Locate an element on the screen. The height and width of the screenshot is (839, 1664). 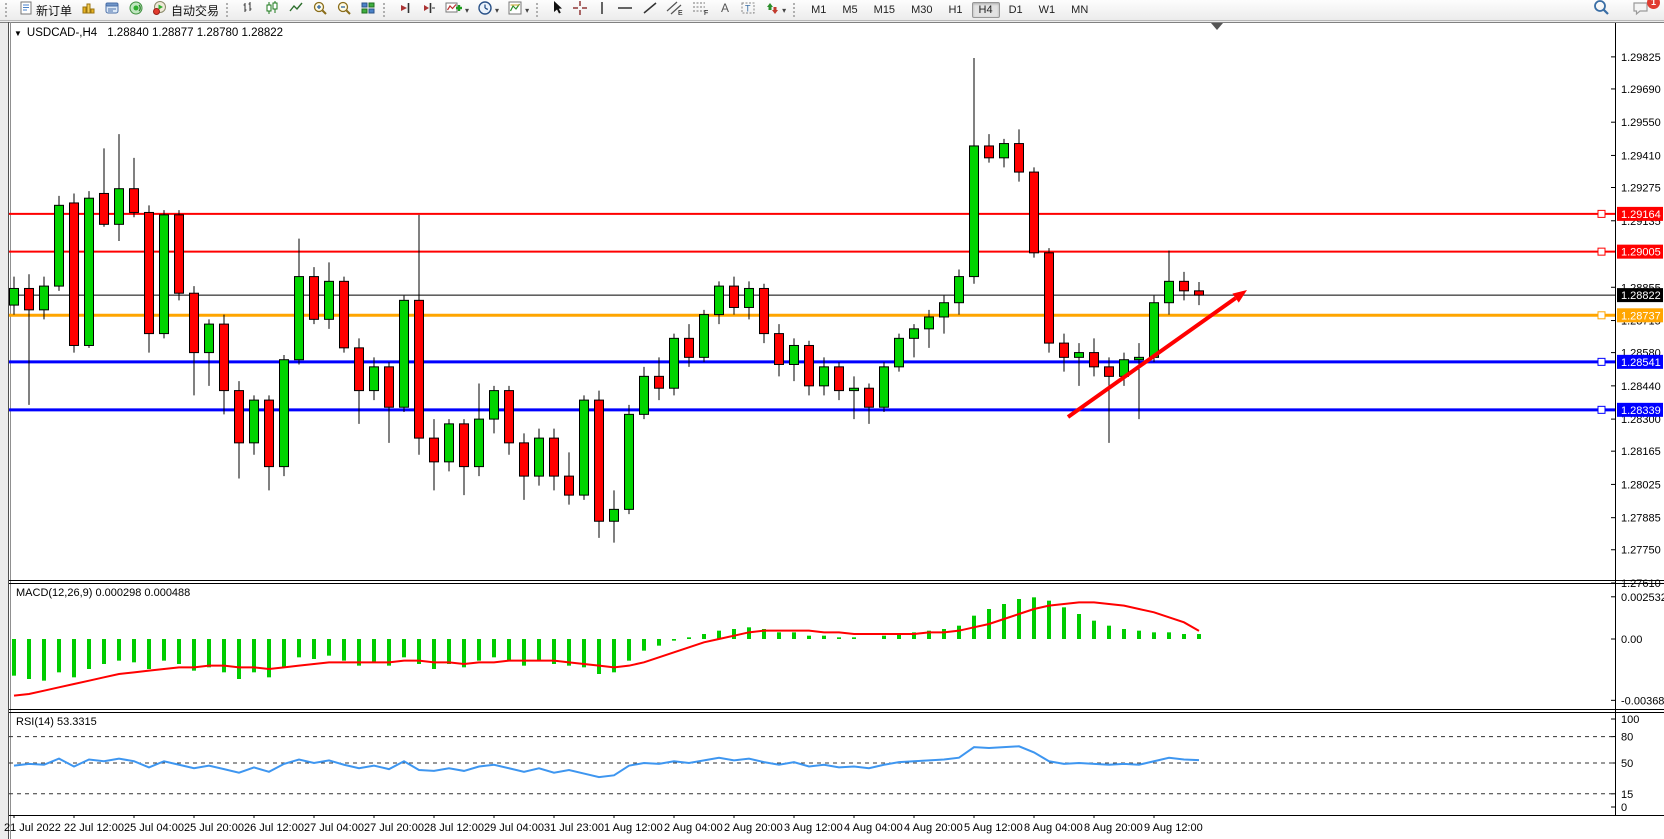
indicators-icon is located at coordinates (454, 10).